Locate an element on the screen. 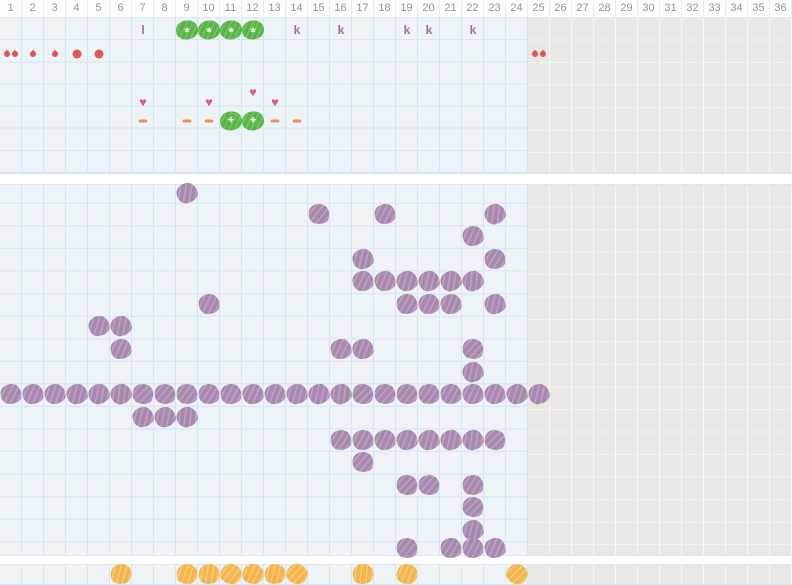 This screenshot has height=585, width=792. day-header-cell: 25 is located at coordinates (539, 9).